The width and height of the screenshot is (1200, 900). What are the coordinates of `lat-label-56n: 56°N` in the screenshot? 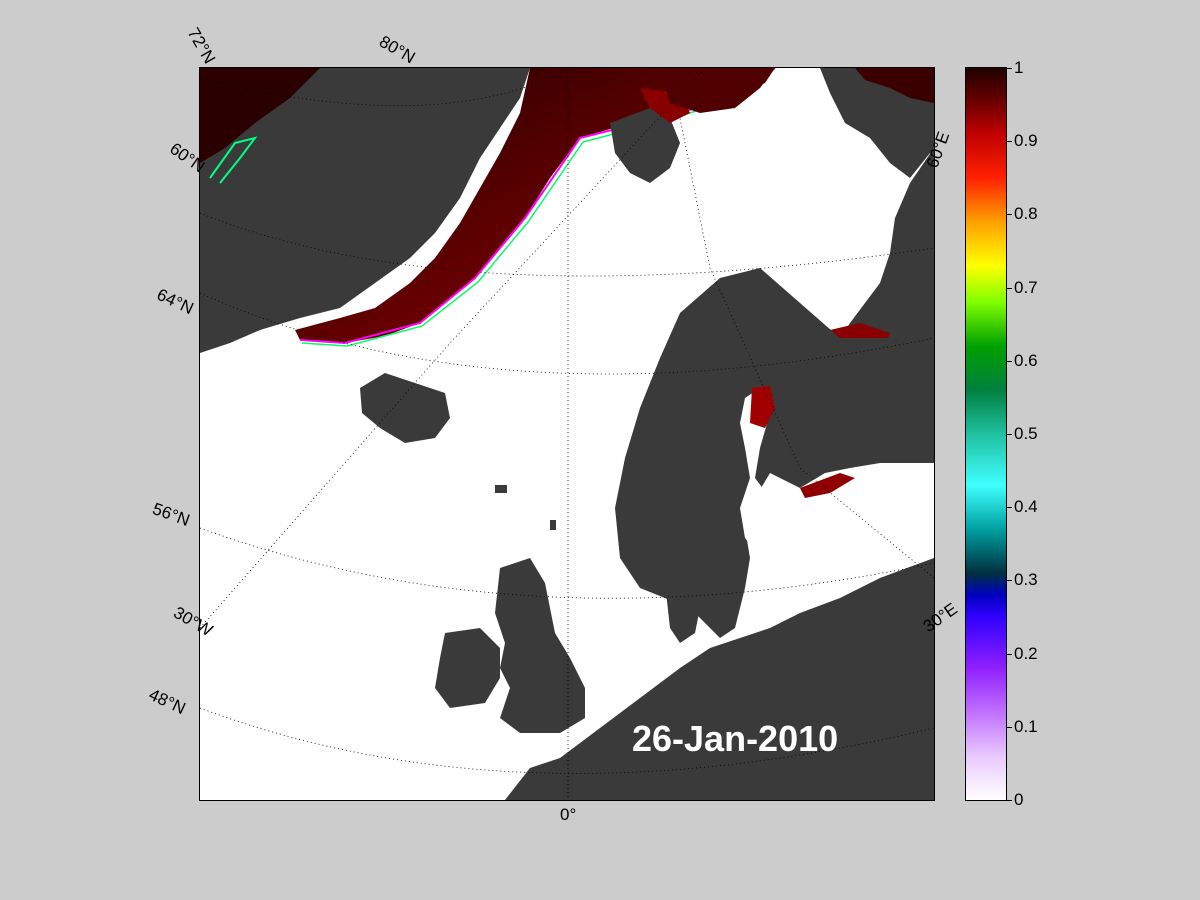 It's located at (171, 514).